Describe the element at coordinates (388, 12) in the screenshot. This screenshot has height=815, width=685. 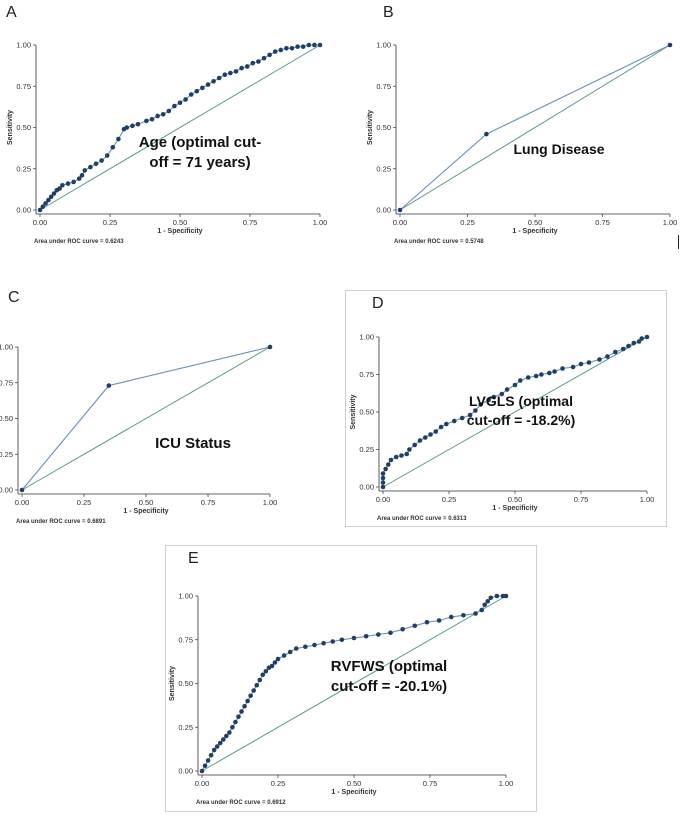
I see `panel-label-b: B` at that location.